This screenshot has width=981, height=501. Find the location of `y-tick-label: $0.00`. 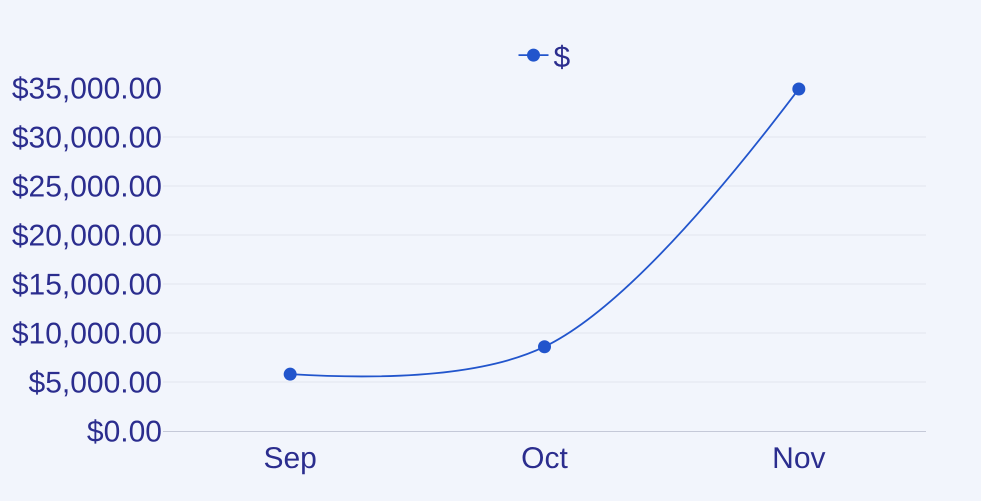

y-tick-label: $0.00 is located at coordinates (124, 432).